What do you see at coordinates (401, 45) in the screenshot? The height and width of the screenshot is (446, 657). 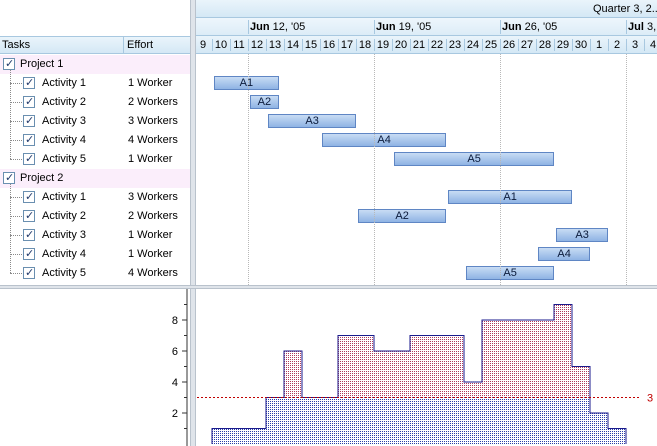 I see `day-label: 20` at bounding box center [401, 45].